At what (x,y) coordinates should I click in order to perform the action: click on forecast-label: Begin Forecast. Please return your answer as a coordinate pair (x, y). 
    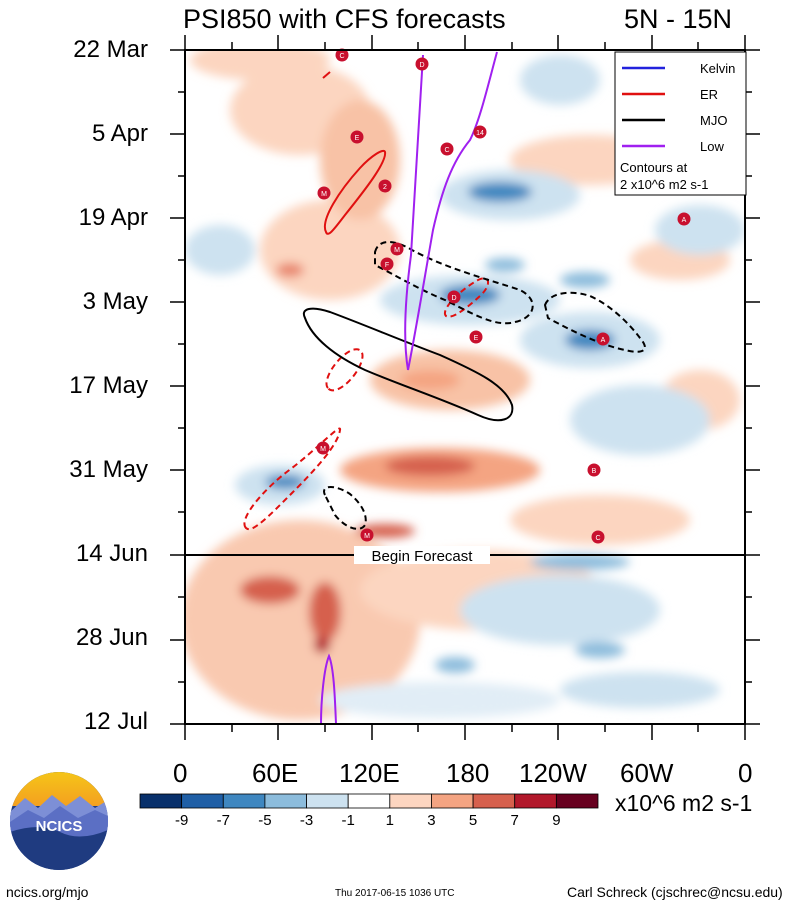
    Looking at the image, I should click on (423, 556).